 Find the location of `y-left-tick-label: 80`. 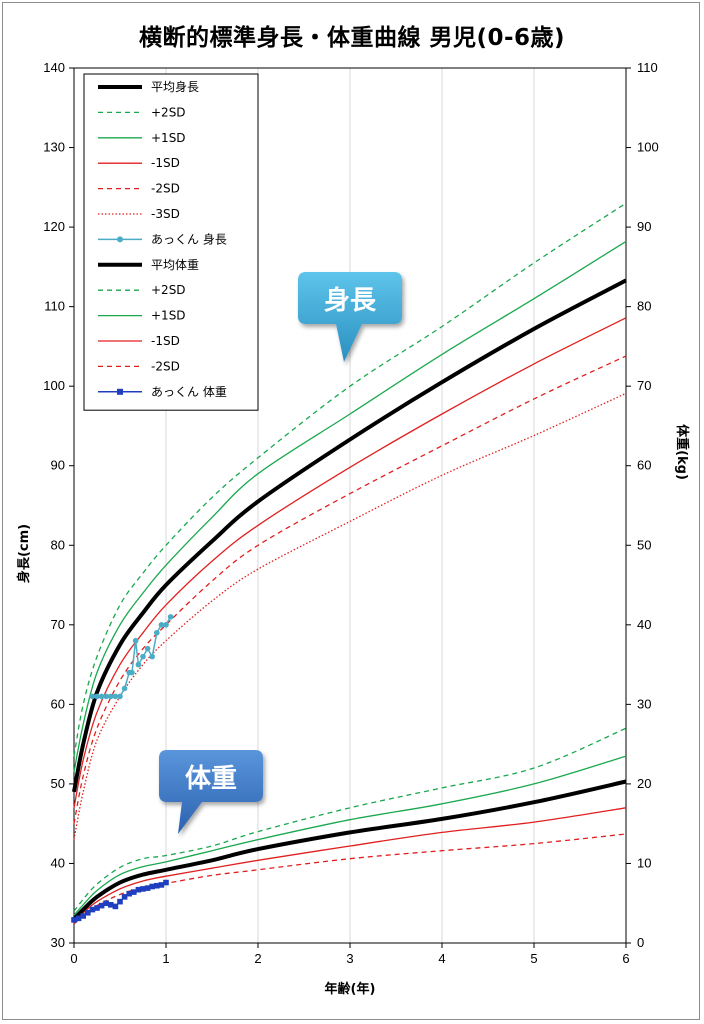

y-left-tick-label: 80 is located at coordinates (58, 544).